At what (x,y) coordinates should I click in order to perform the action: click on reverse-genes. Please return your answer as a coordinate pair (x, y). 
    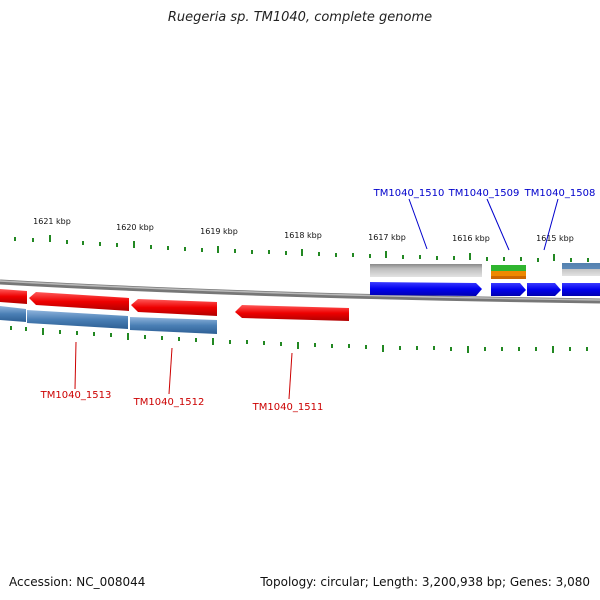
    Looking at the image, I should click on (174, 305).